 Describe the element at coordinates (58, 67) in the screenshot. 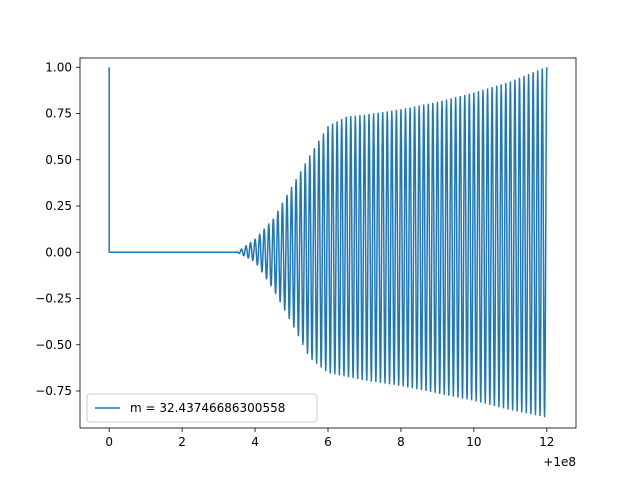

I see `y-tick-label: 1.00` at that location.